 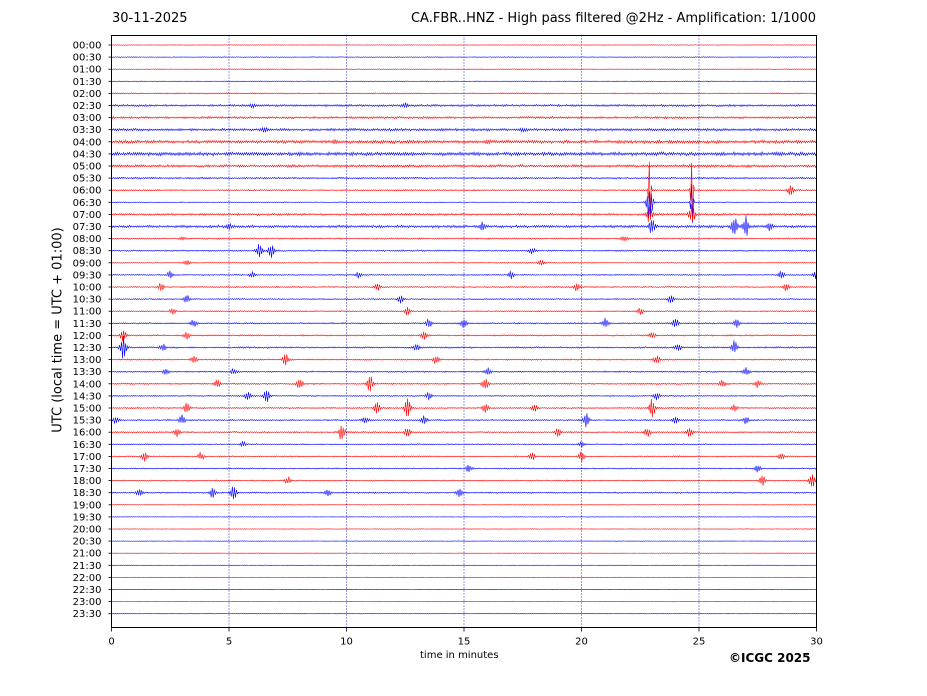 What do you see at coordinates (87, 118) in the screenshot?
I see `y-tick-label: 03:00` at bounding box center [87, 118].